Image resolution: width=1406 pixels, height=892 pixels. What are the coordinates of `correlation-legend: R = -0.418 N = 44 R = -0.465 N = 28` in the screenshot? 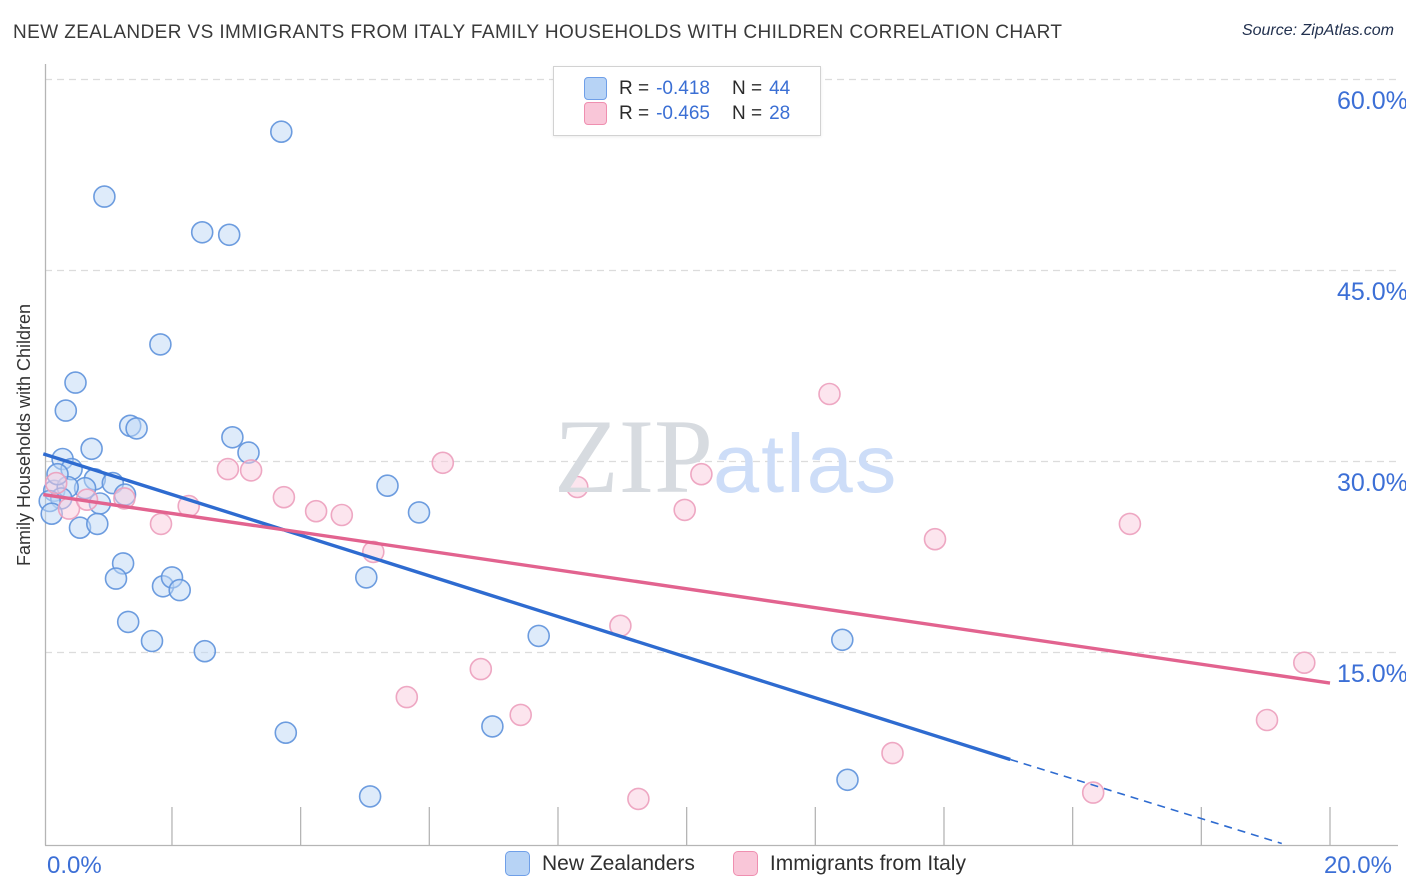 It's located at (687, 101).